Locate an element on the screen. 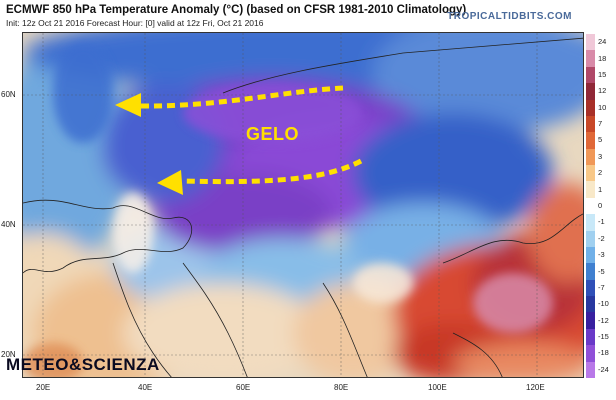 This screenshot has width=616, height=400. colorbar-label: 5 is located at coordinates (600, 140).